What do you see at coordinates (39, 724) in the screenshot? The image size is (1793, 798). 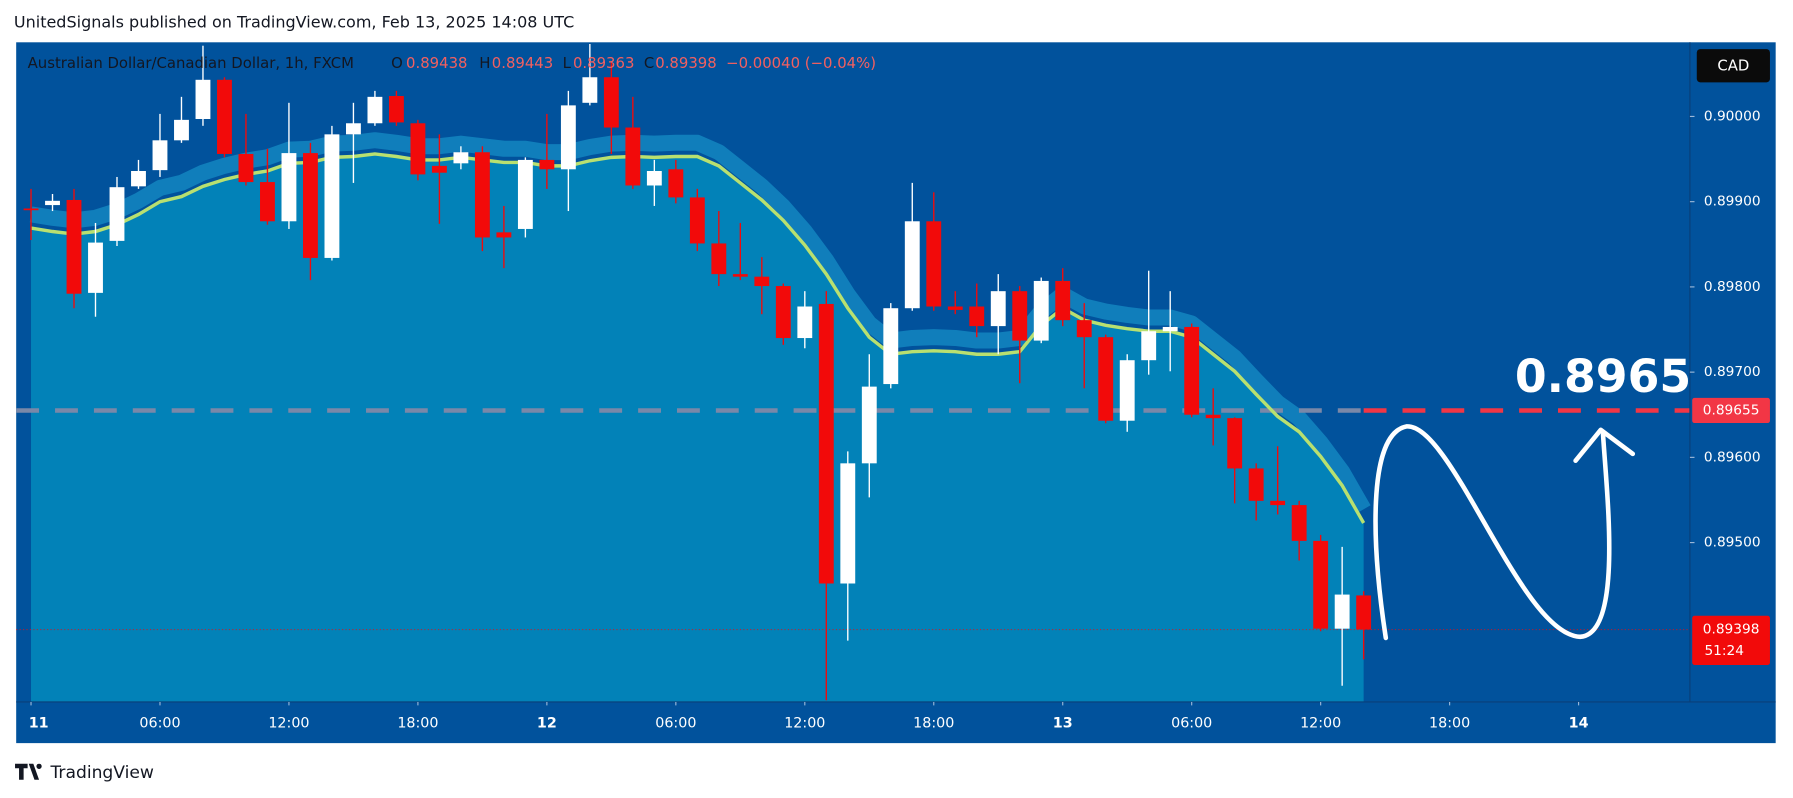 I see `x-tick-label: 11` at bounding box center [39, 724].